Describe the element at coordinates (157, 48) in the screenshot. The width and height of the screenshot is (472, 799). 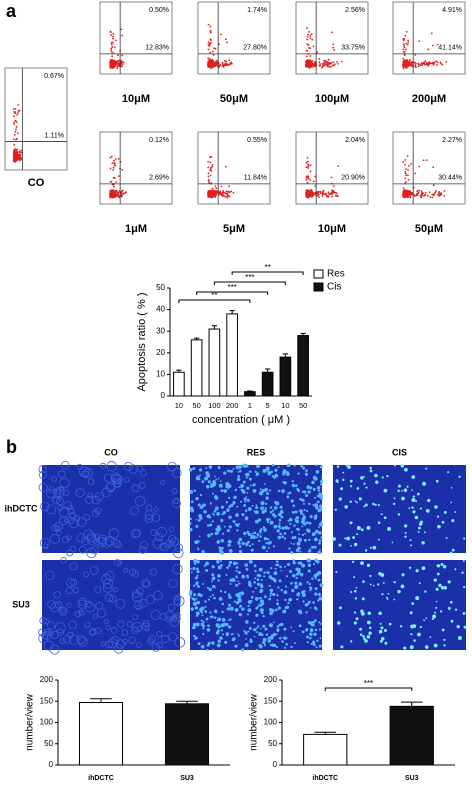
I see `percent-lower-right: 12.83%` at that location.